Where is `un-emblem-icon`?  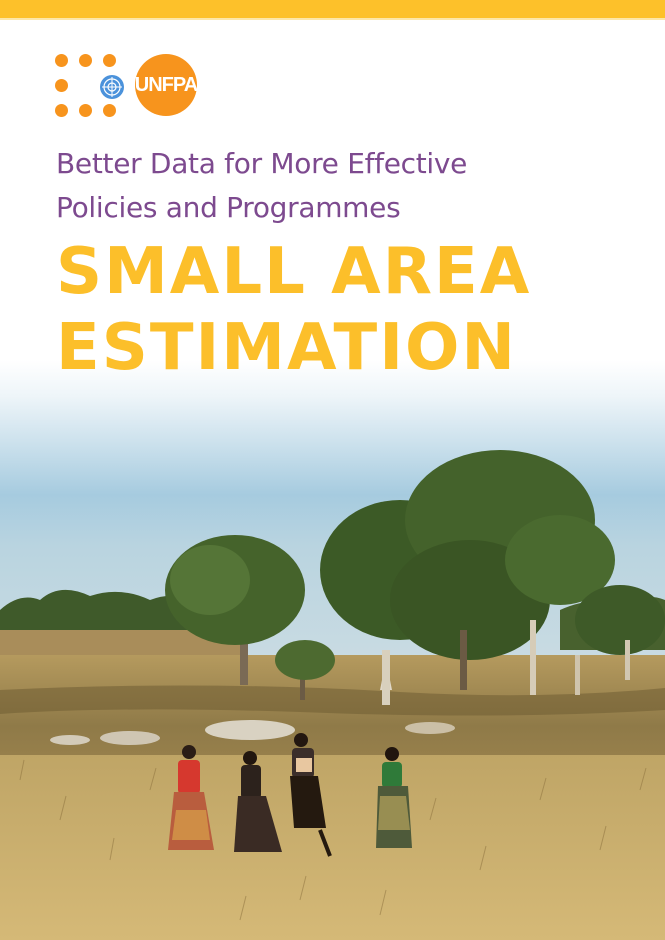 un-emblem-icon is located at coordinates (112, 87).